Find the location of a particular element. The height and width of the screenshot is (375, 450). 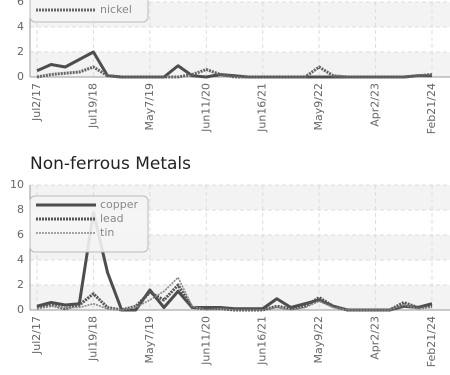

legend-label: copper is located at coordinates (119, 204).